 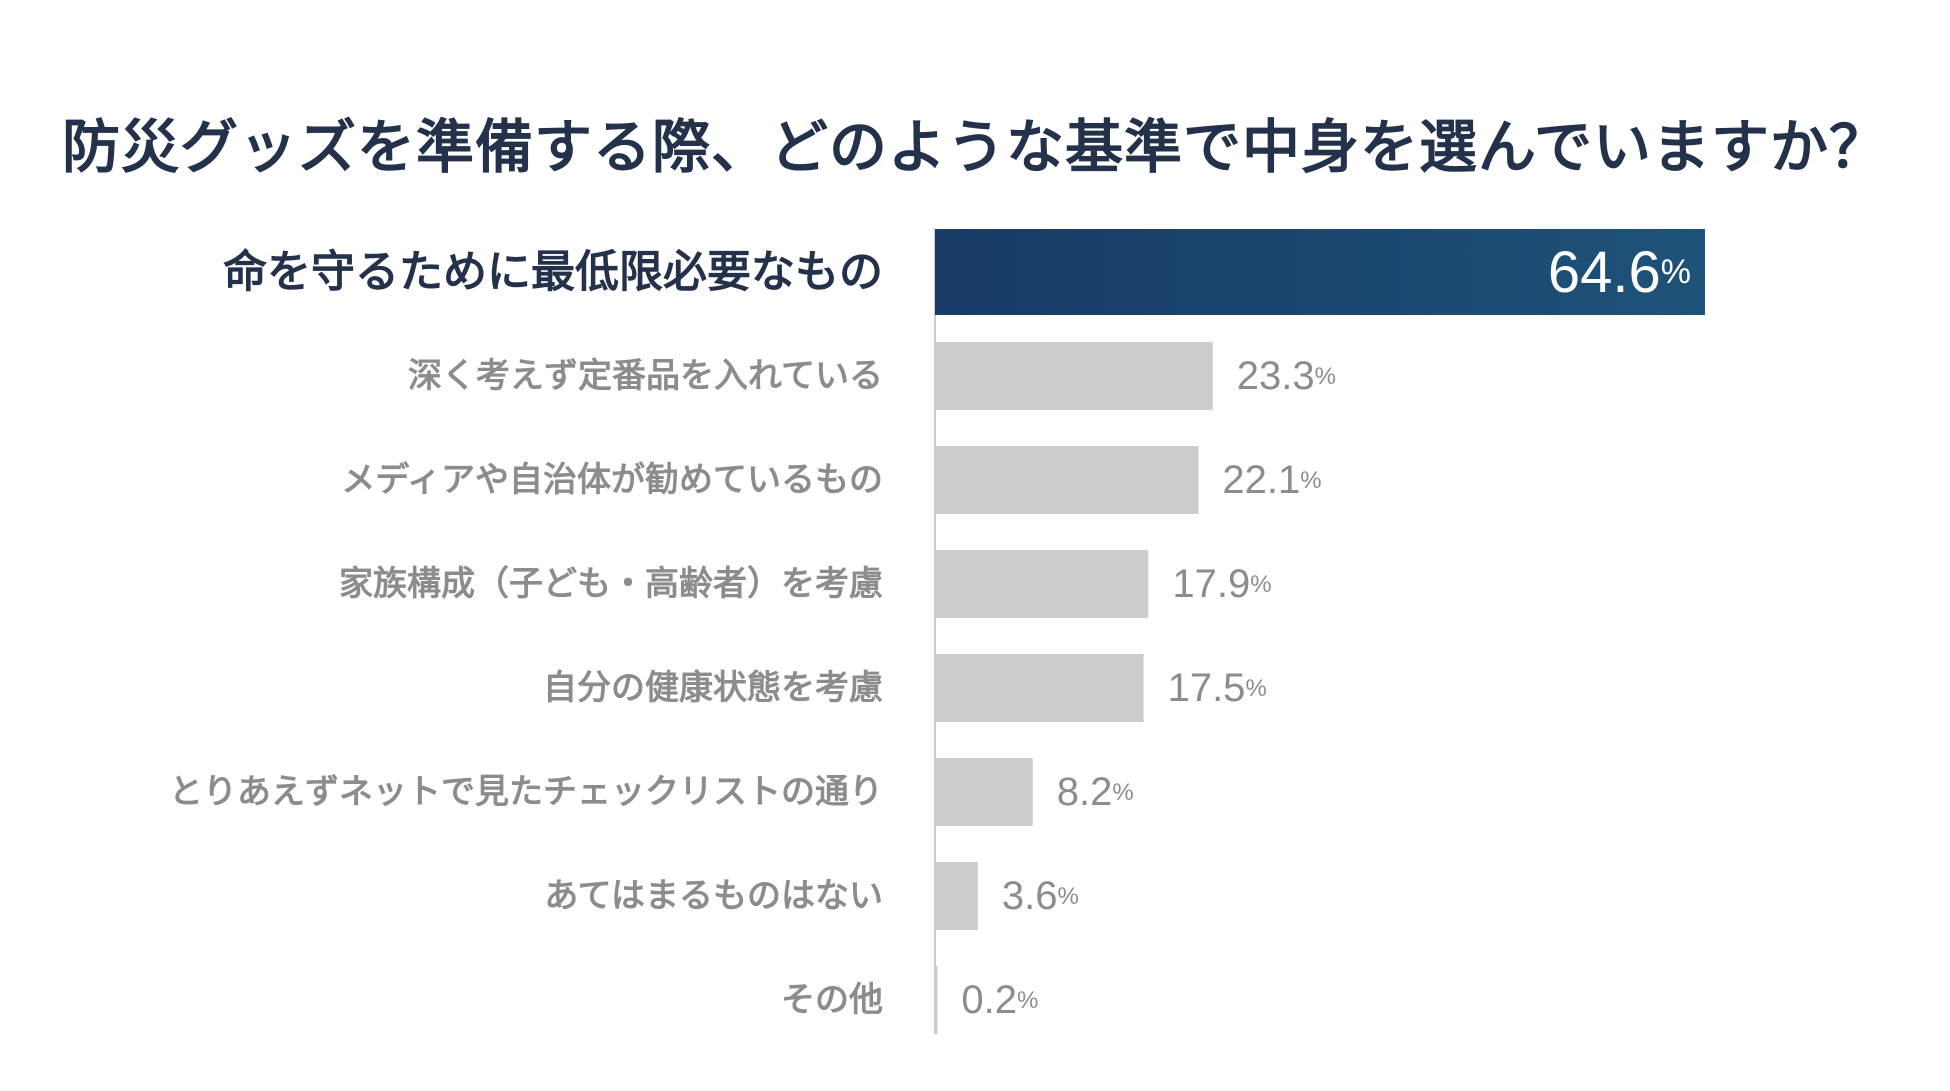 What do you see at coordinates (1221, 584) in the screenshot?
I see `value-label-4: 17.9%` at bounding box center [1221, 584].